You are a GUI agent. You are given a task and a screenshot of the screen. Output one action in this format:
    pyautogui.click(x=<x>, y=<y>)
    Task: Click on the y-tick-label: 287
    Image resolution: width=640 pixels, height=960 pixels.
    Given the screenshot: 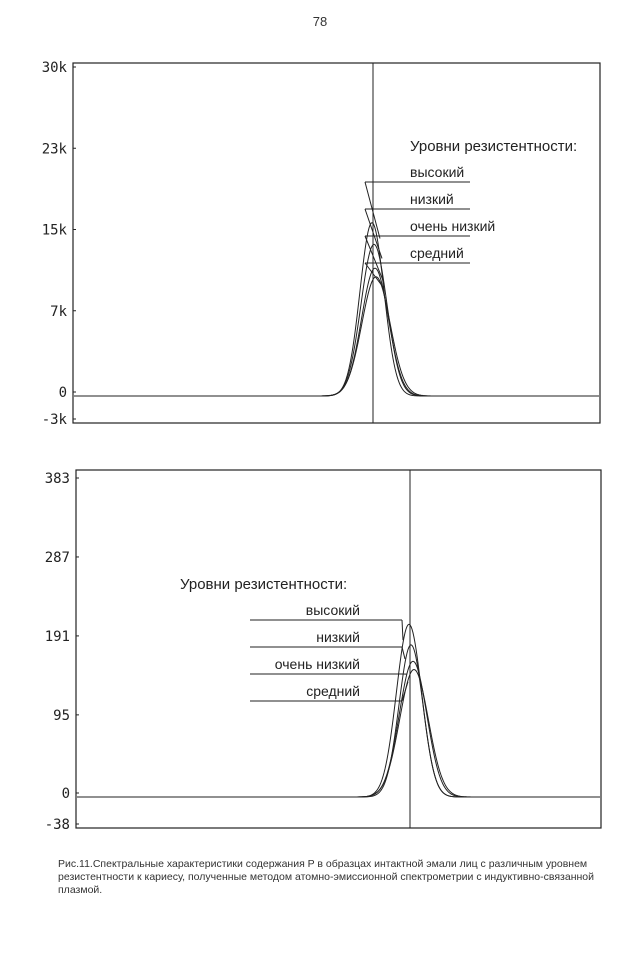 What is the action you would take?
    pyautogui.click(x=57, y=558)
    